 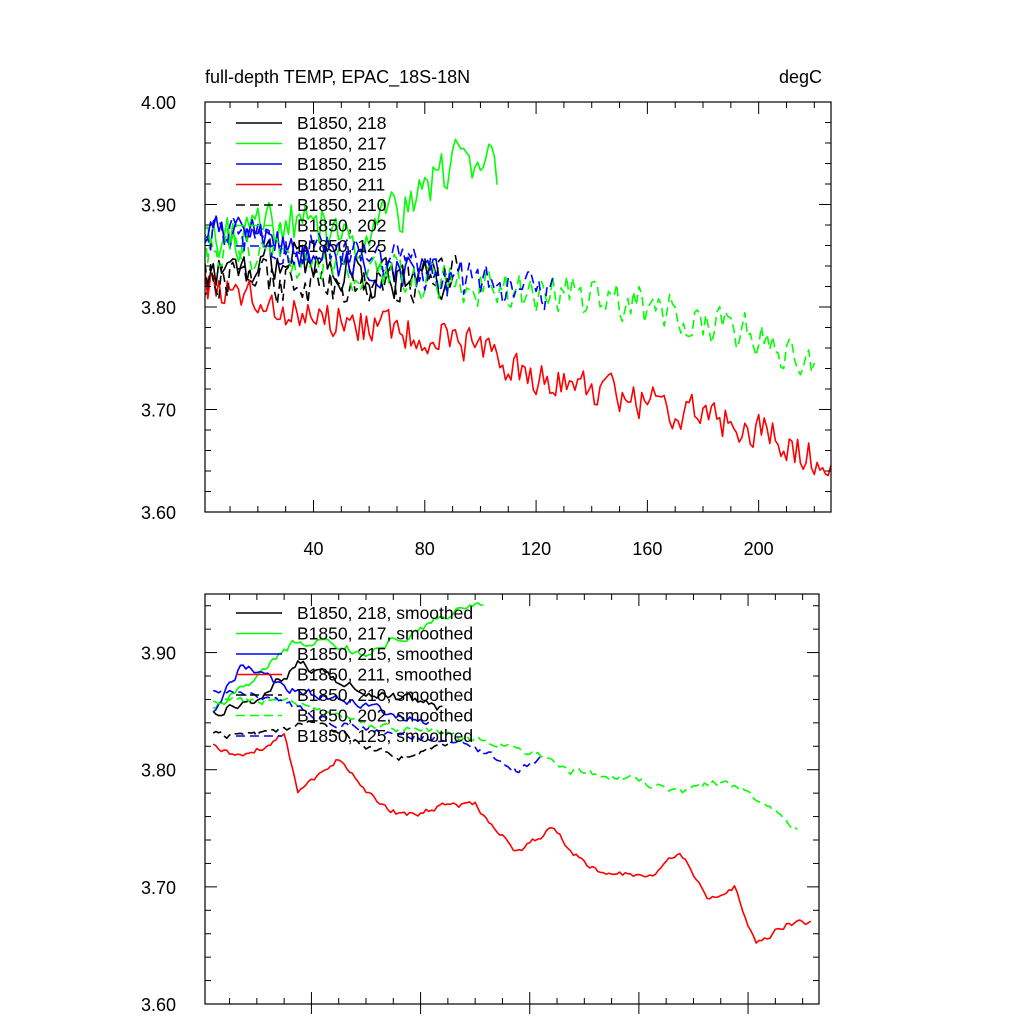 What do you see at coordinates (337, 77) in the screenshot?
I see `chart-title: full-depth TEMP, EPAC_18S-18N` at bounding box center [337, 77].